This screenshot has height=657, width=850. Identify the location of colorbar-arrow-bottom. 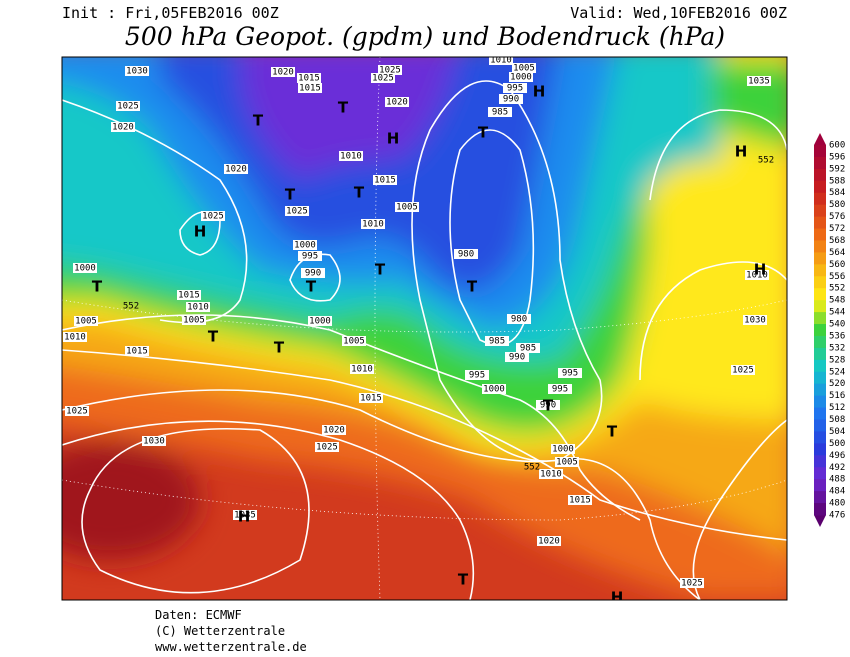
(820, 521).